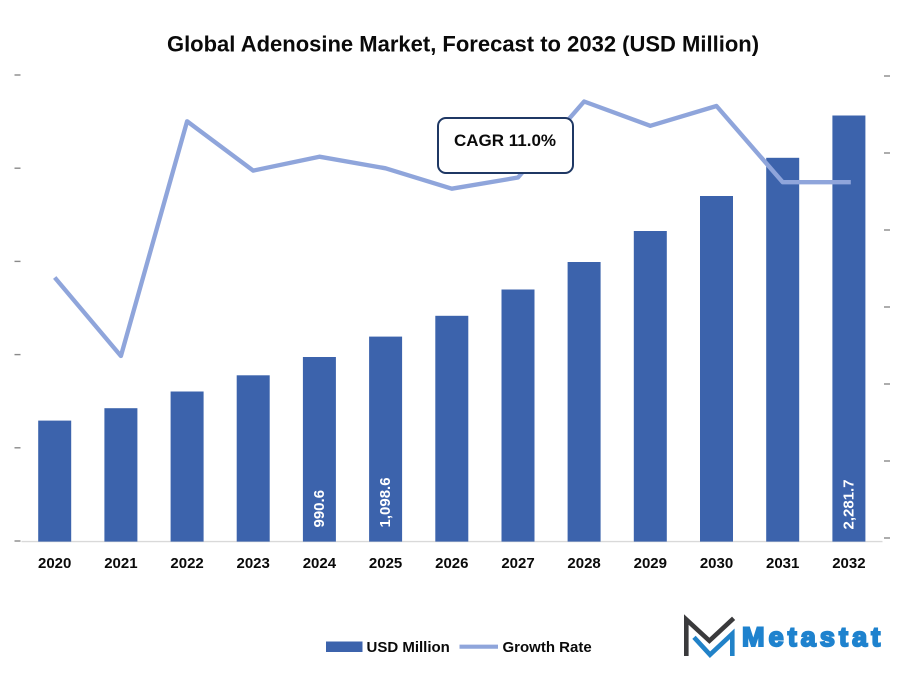  I want to click on svg-text: 2029, so click(650, 563).